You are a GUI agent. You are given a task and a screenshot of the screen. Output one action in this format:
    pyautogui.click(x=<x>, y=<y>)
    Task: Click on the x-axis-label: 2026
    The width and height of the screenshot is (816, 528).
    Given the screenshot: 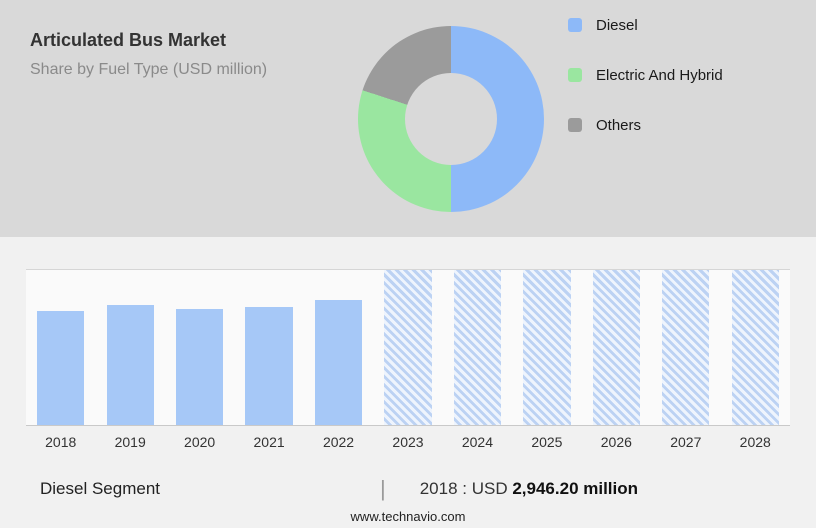 What is the action you would take?
    pyautogui.click(x=616, y=442)
    